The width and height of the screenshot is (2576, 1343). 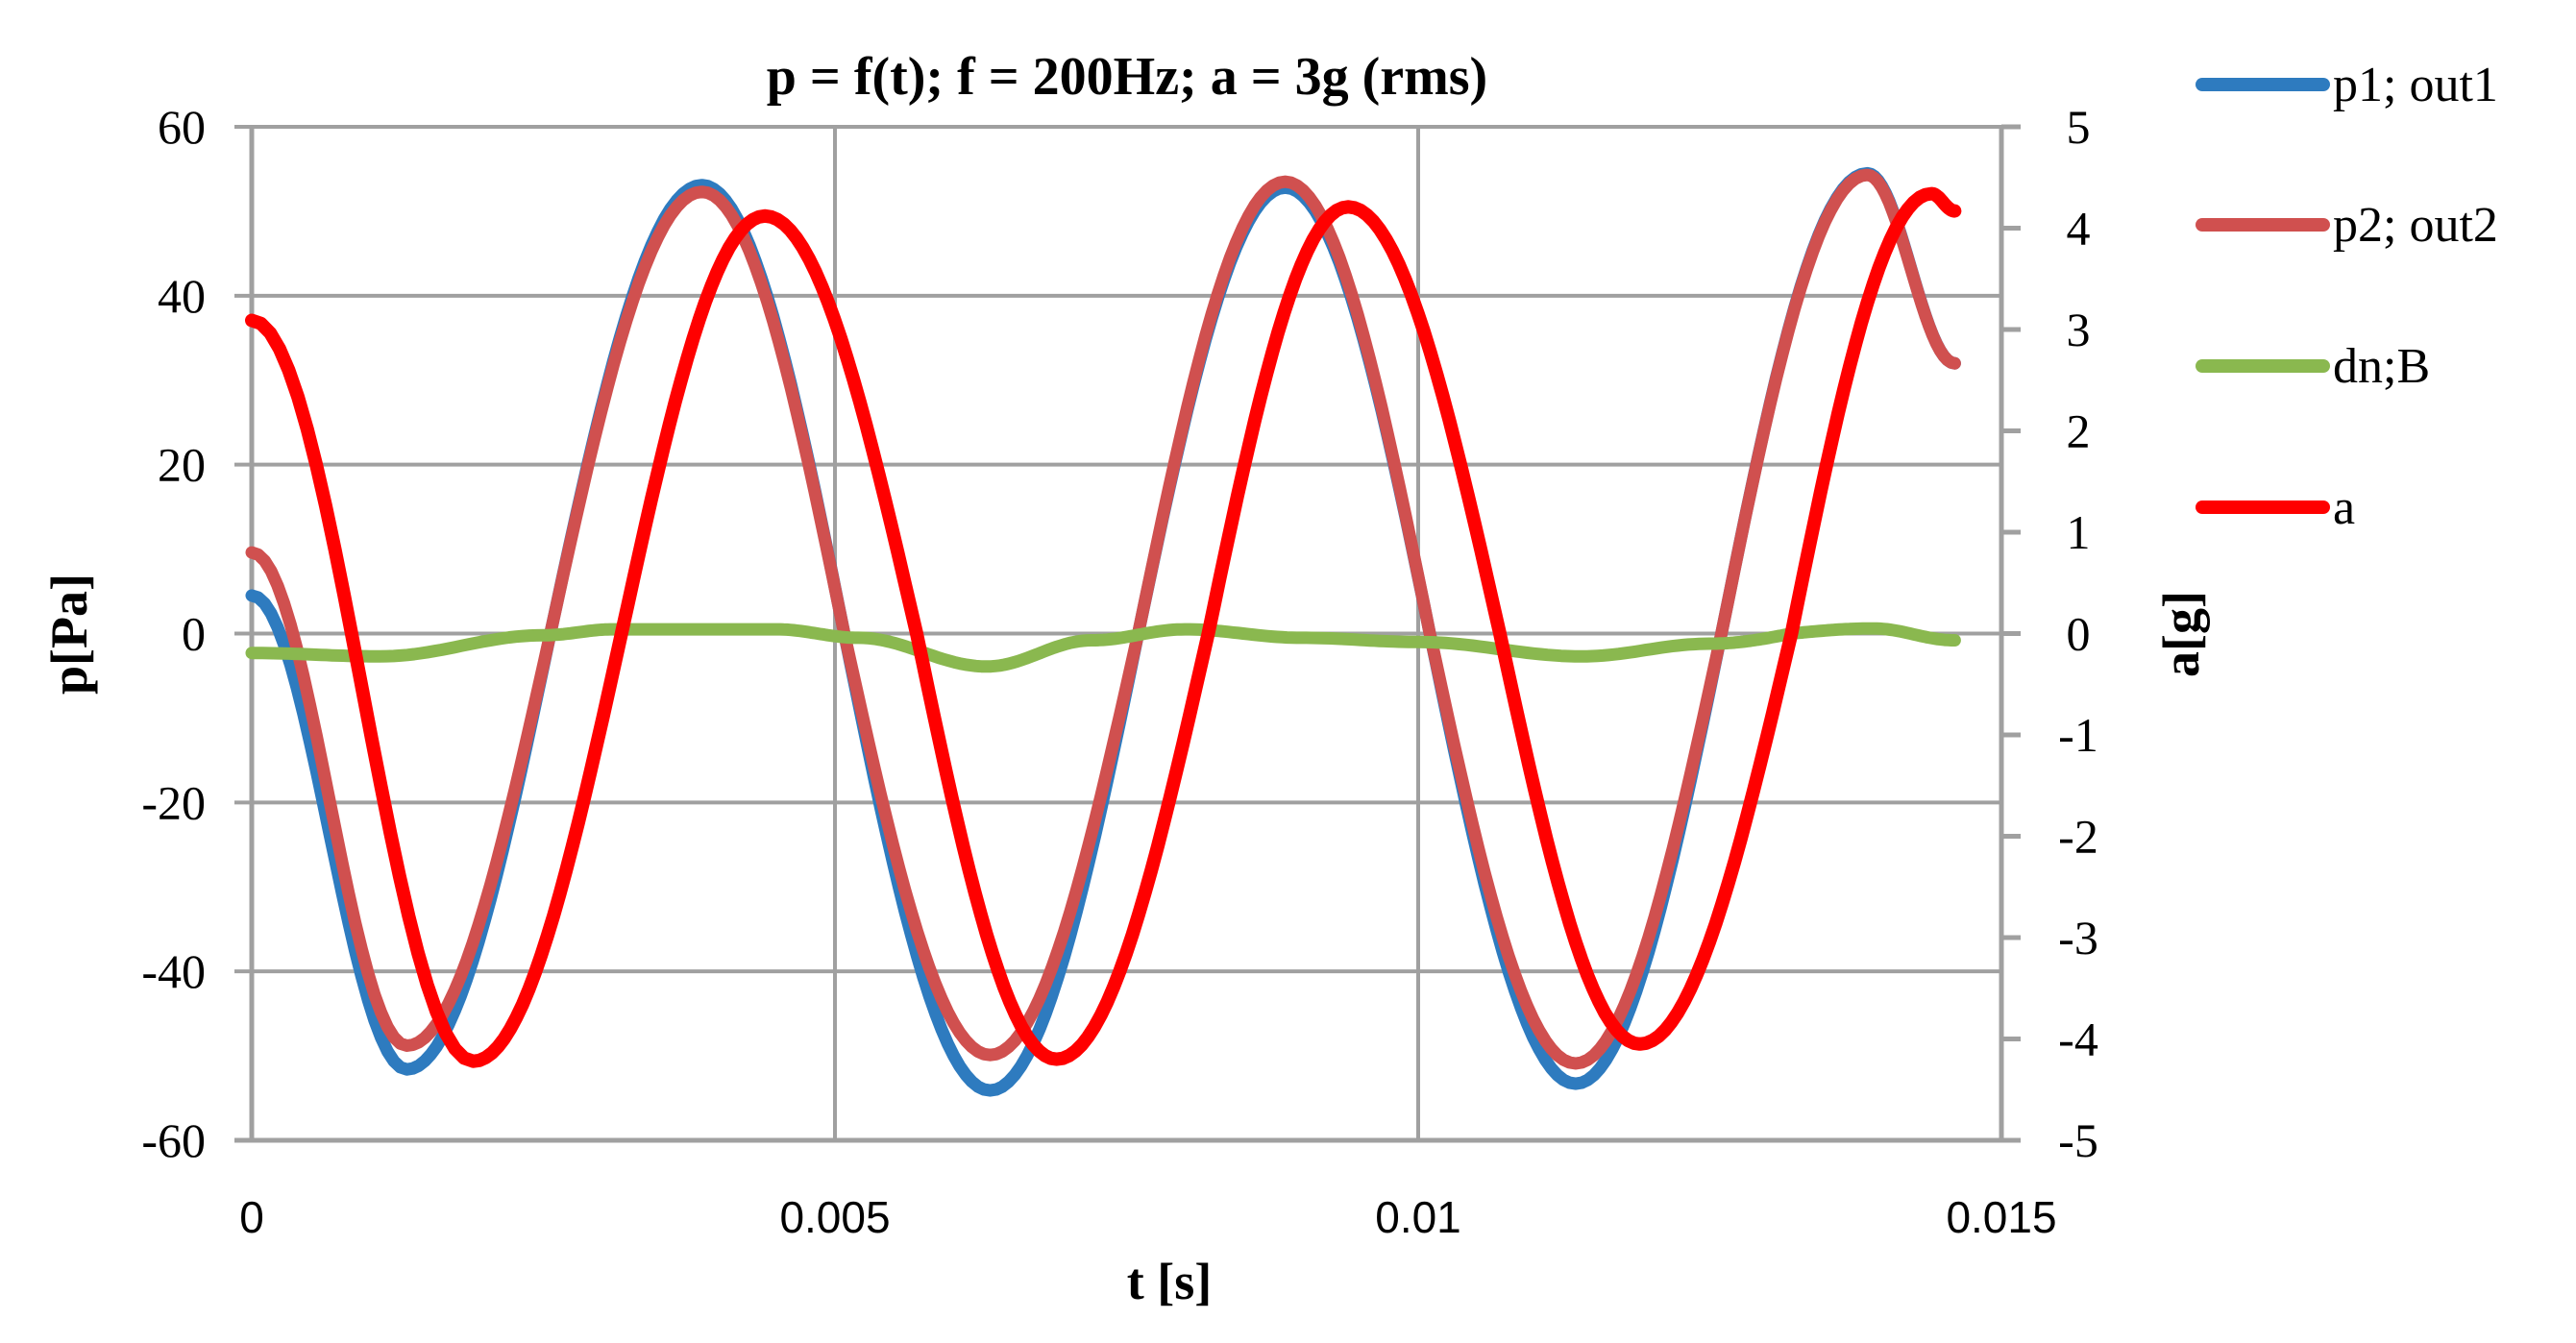 I want to click on y-tick-label-left: -20, so click(x=173, y=802).